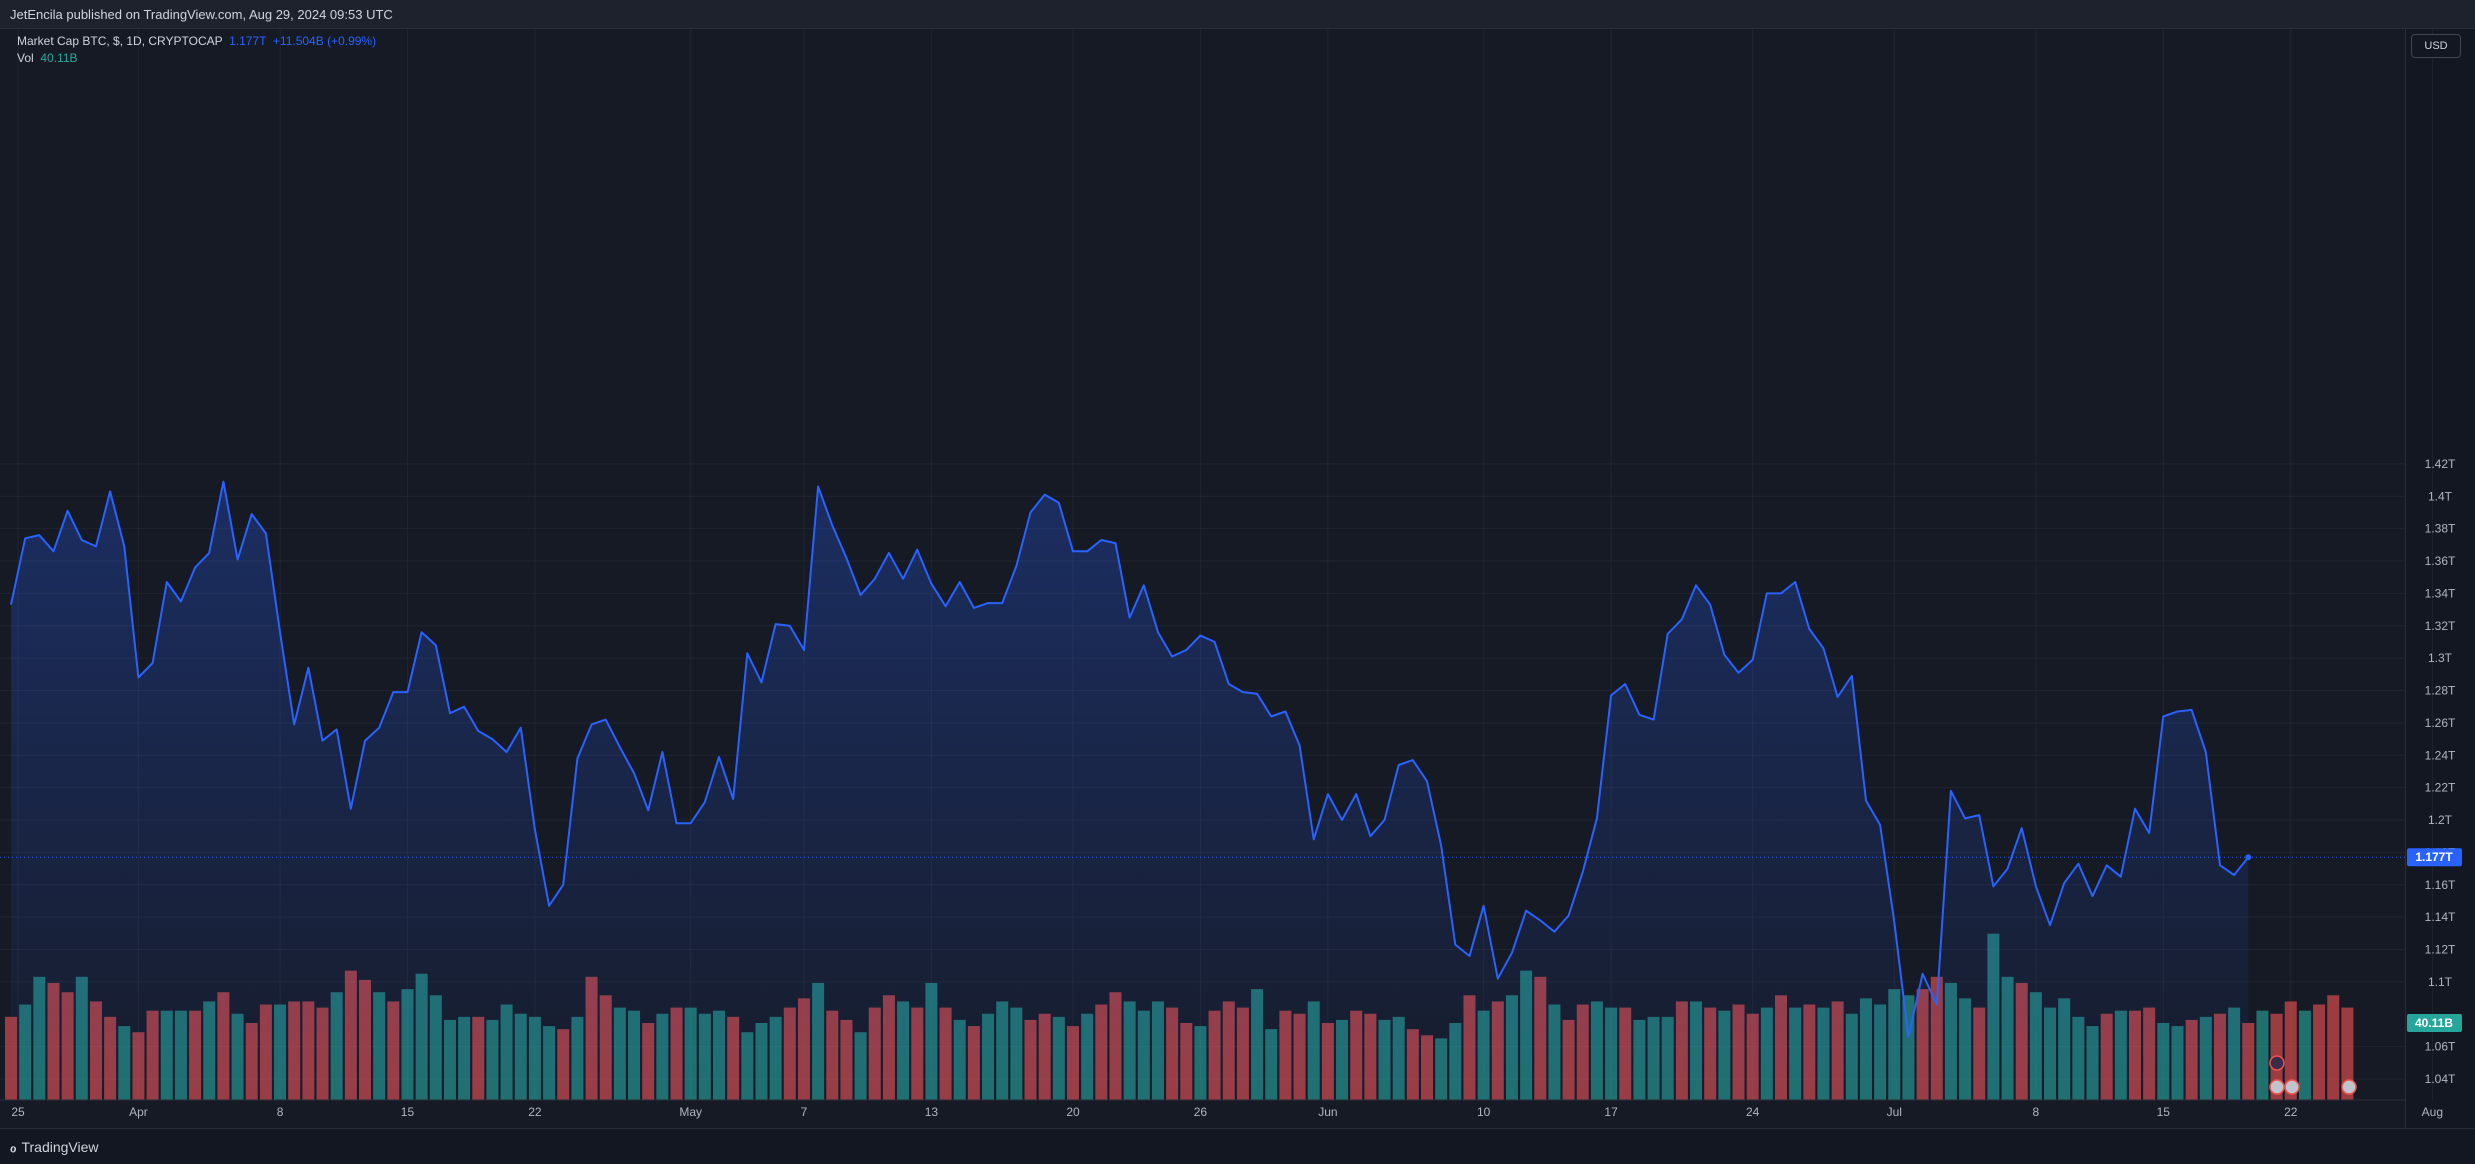  Describe the element at coordinates (2440, 950) in the screenshot. I see `y-tick-label: 1.12T` at that location.